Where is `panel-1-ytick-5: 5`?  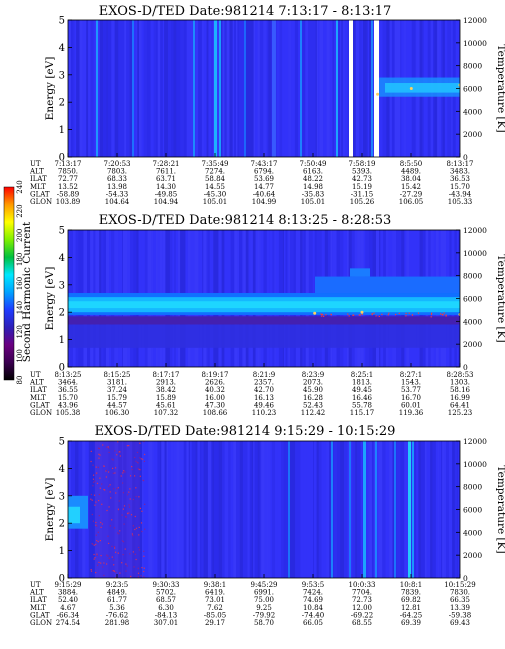 panel-1-ytick-5: 5 is located at coordinates (62, 21).